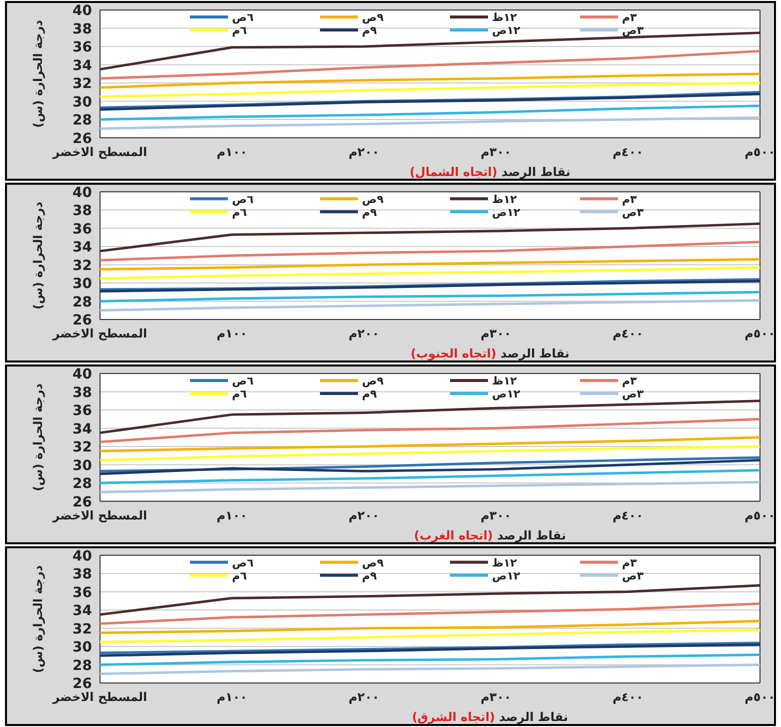  Describe the element at coordinates (490, 717) in the screenshot. I see `x-axis-title: نقاط الرصد (اتجاه الشرق)` at that location.